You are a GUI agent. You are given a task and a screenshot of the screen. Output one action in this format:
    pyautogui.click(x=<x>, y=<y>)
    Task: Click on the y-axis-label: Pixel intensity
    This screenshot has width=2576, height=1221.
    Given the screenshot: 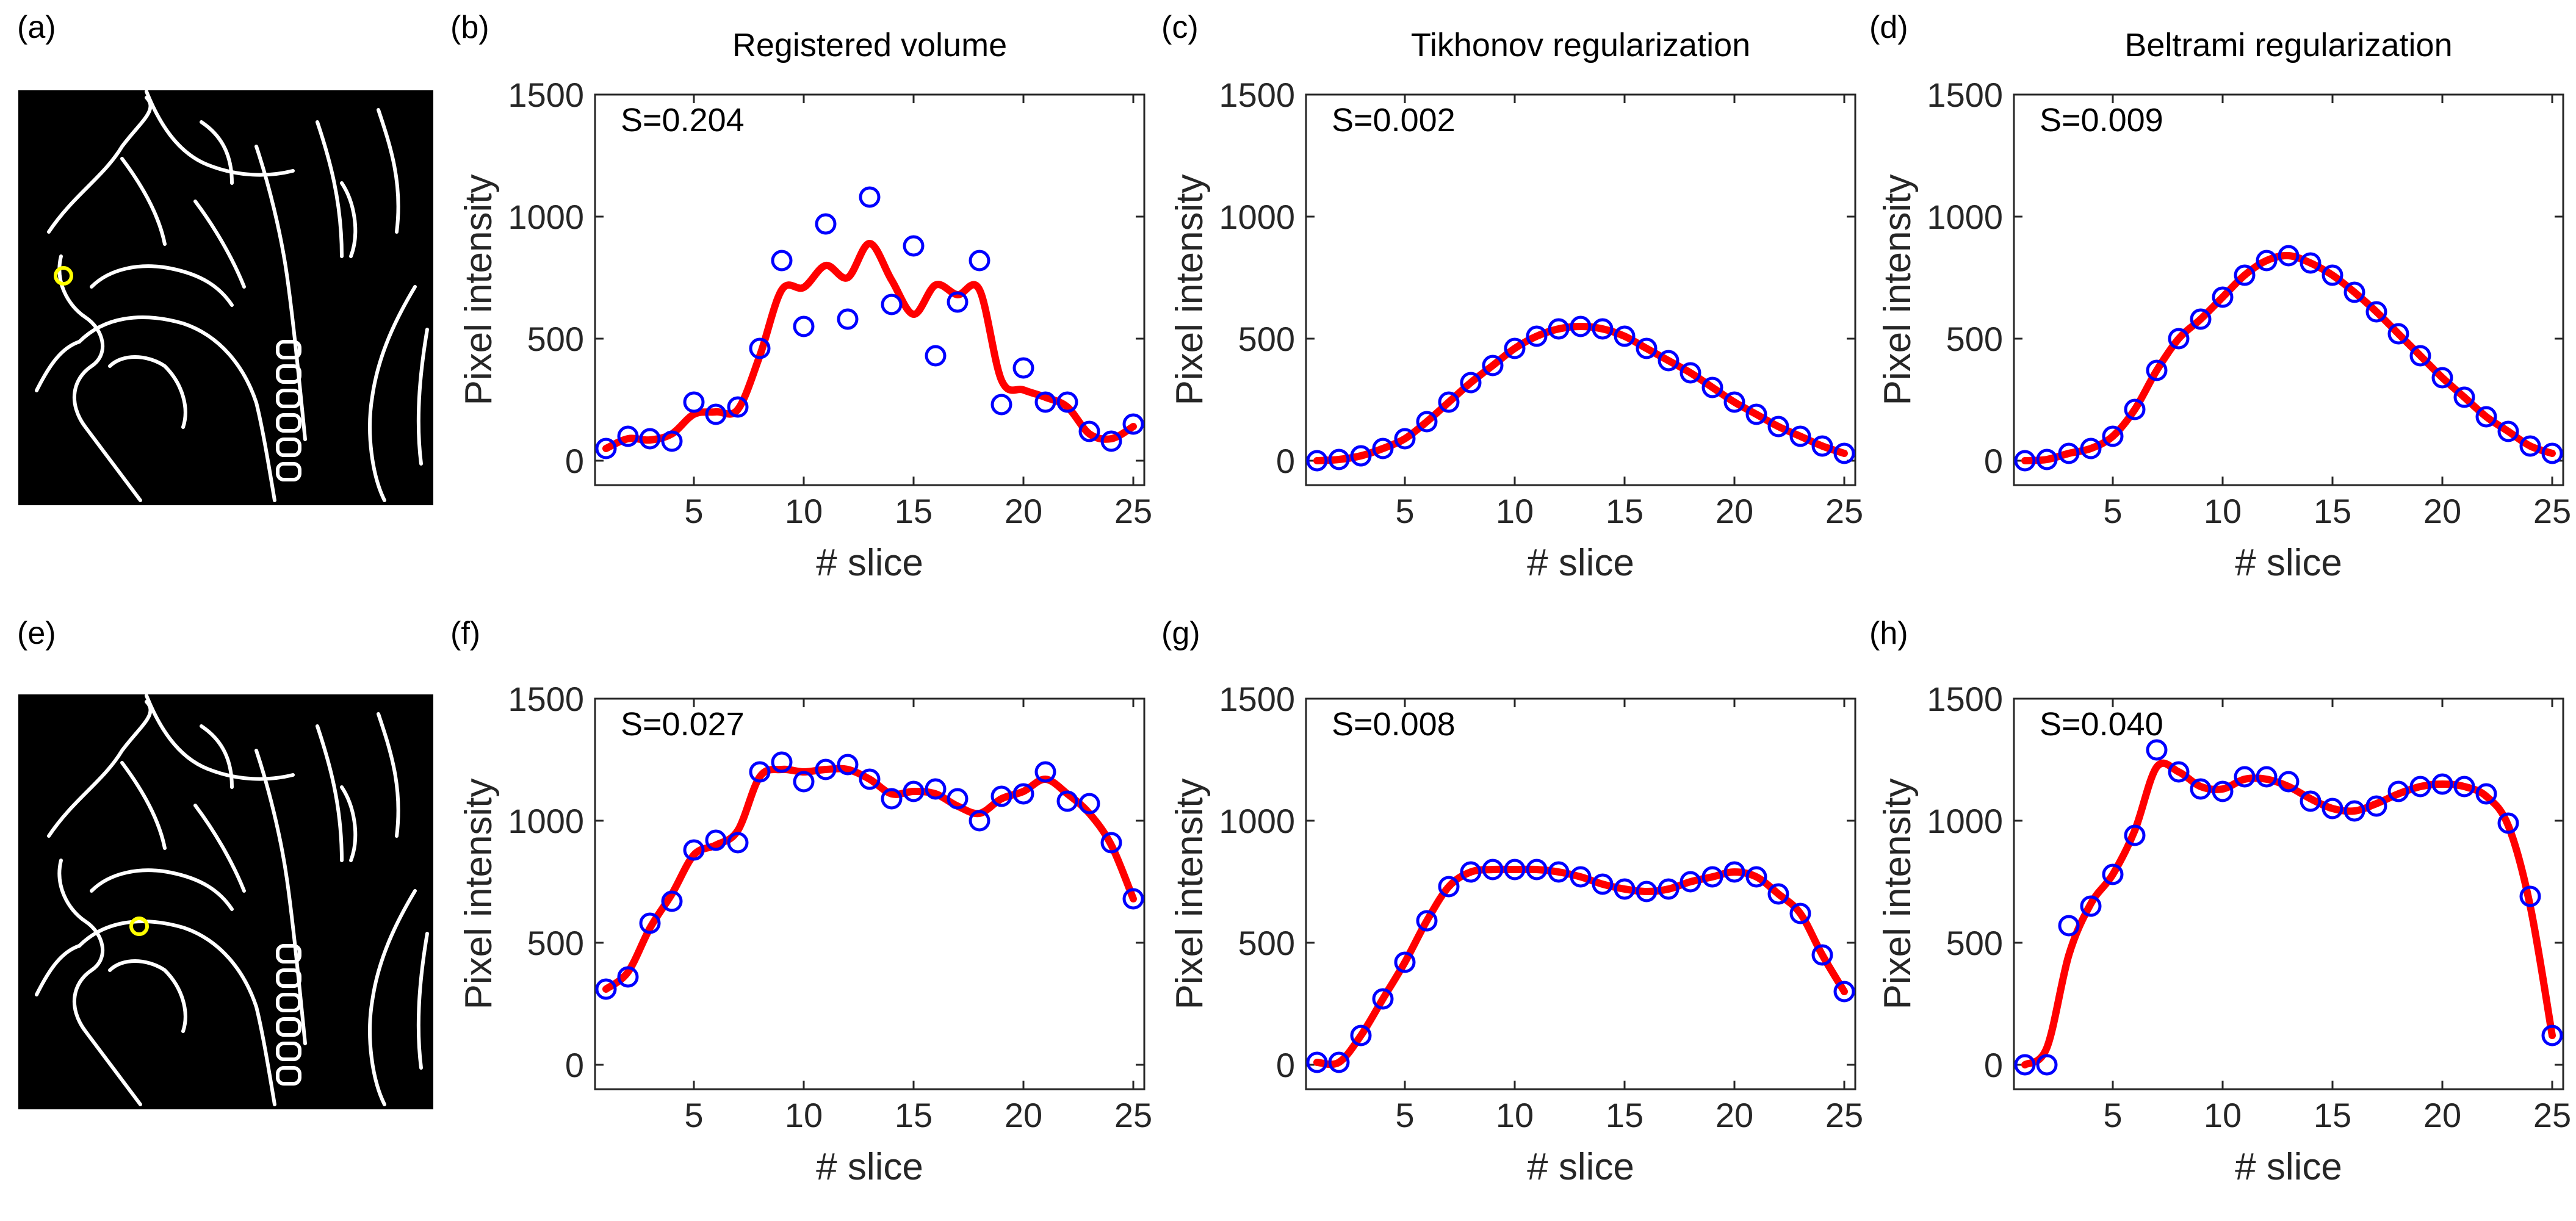 What is the action you would take?
    pyautogui.click(x=1190, y=893)
    